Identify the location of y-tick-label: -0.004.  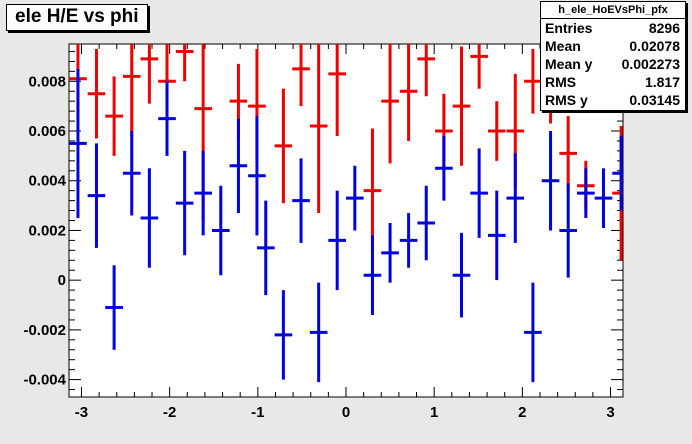
(44, 380).